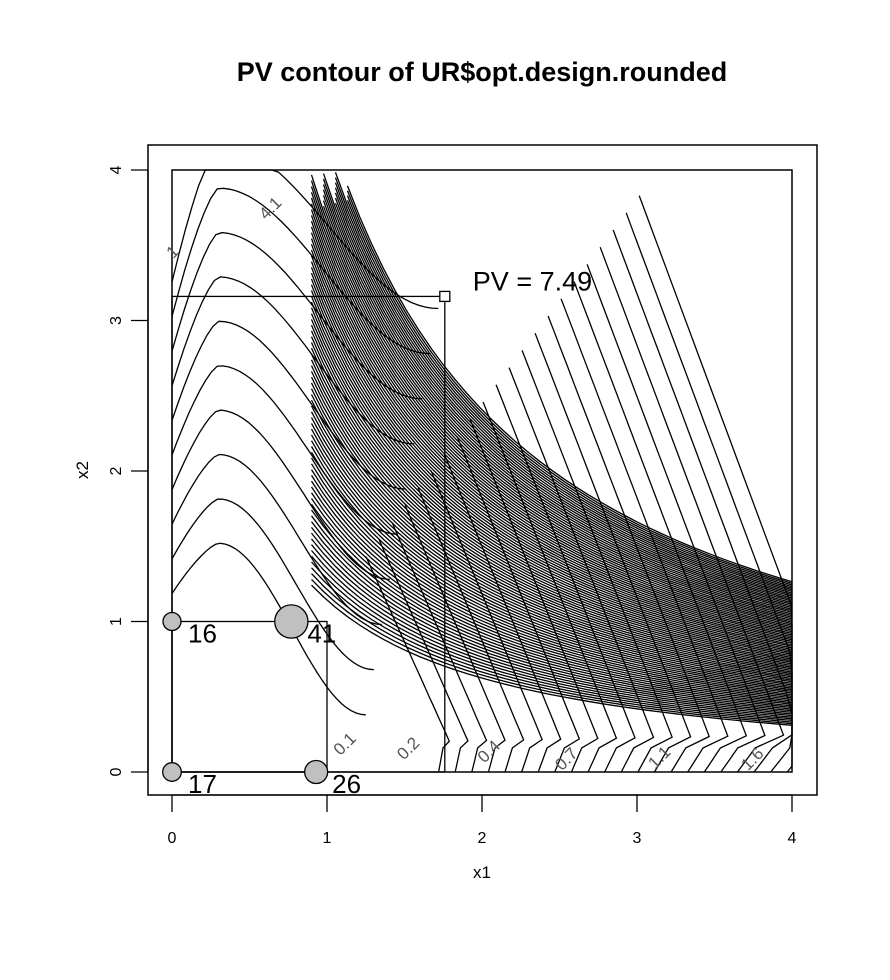 The image size is (890, 980). Describe the element at coordinates (202, 634) in the screenshot. I see `design-point-label: 16` at that location.